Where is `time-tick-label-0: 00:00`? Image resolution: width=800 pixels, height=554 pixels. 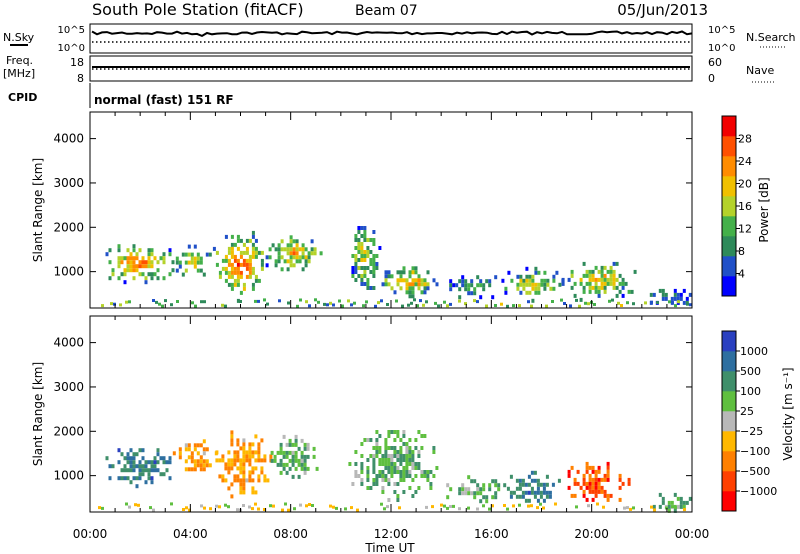 time-tick-label-0: 00:00 is located at coordinates (90, 534).